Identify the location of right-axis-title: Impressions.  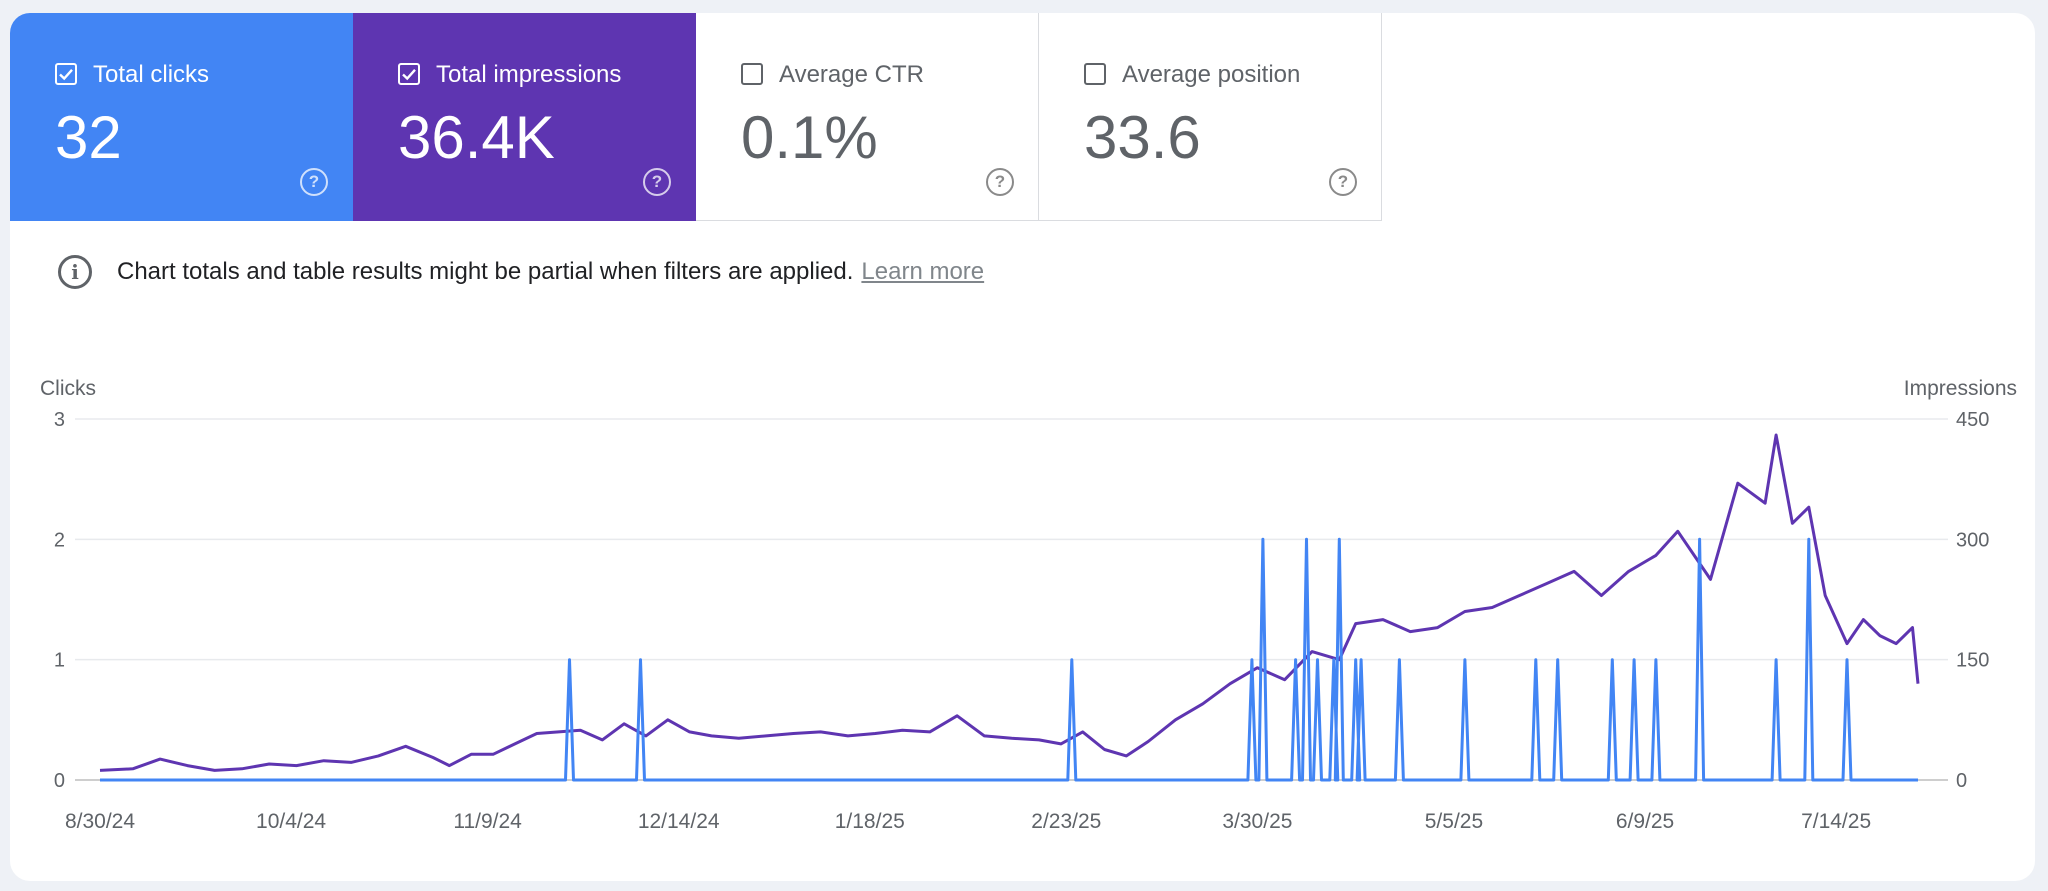
(1960, 388).